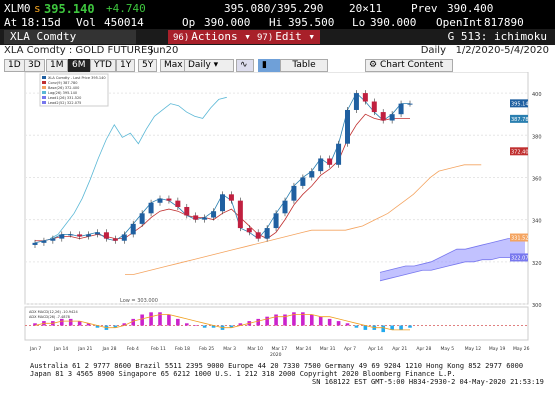 The height and width of the screenshot is (400, 555). Describe the element at coordinates (470, 8) in the screenshot. I see `prev-value: 390.400` at that location.